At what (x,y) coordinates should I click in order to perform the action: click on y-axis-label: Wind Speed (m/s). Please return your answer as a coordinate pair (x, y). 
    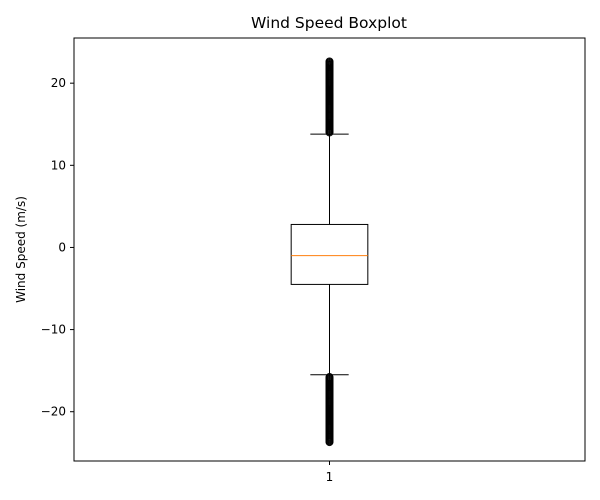
    Looking at the image, I should click on (21, 249).